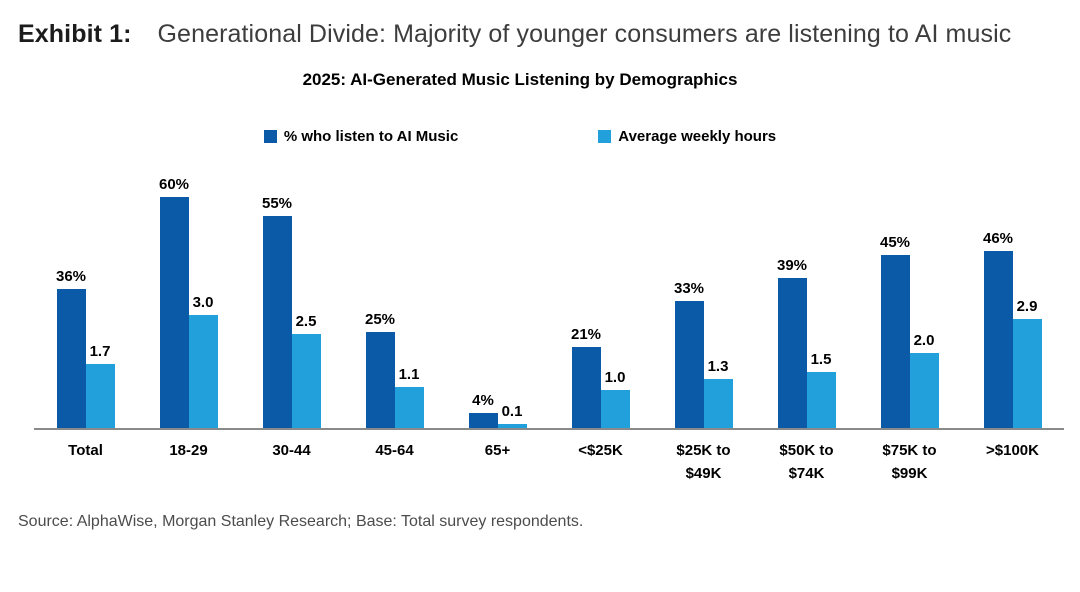 This screenshot has width=1080, height=592. Describe the element at coordinates (1027, 306) in the screenshot. I see `bar-value-label: 2.9` at that location.